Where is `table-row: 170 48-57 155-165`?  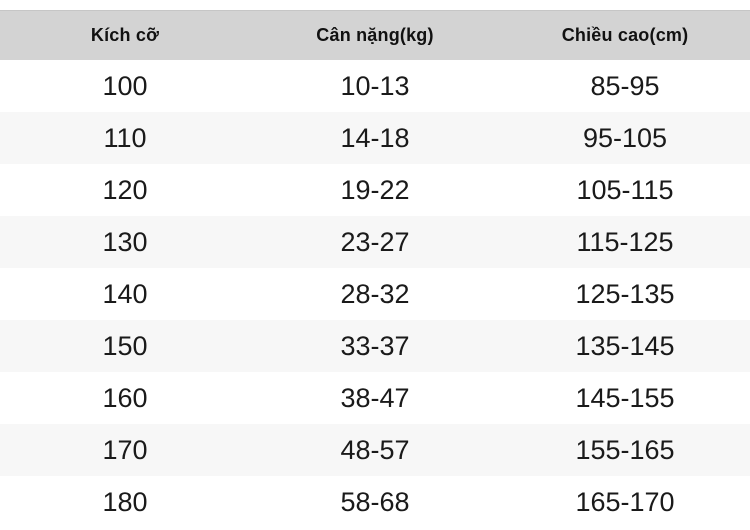 table-row: 170 48-57 155-165 is located at coordinates (375, 450).